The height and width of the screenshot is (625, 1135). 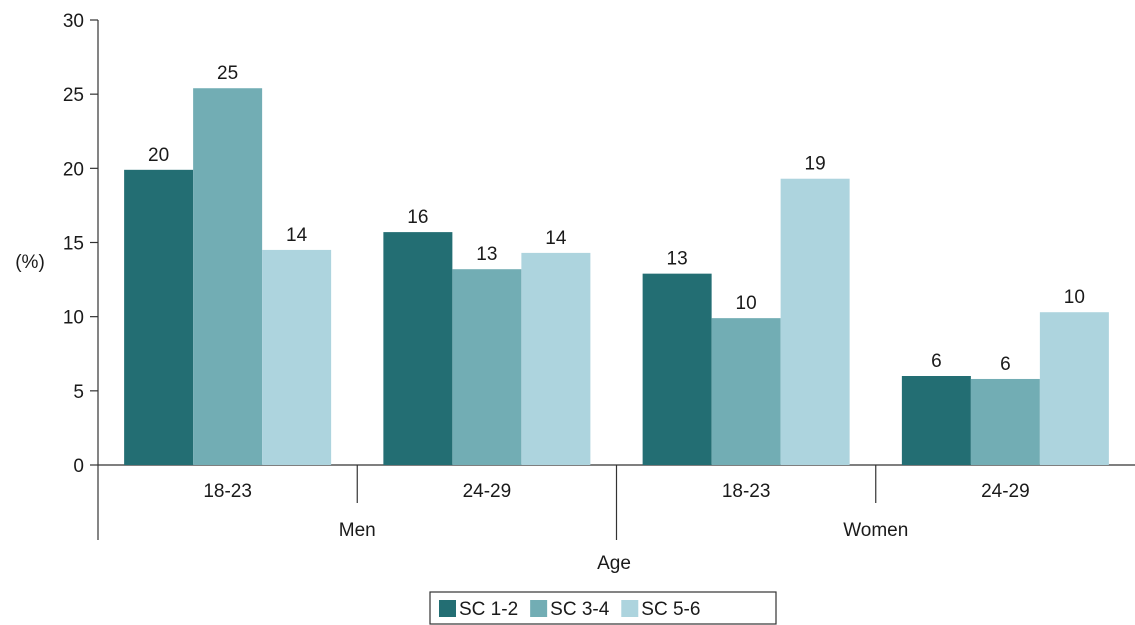 What do you see at coordinates (616, 502) in the screenshot?
I see `x-axis: 18-23 24-29 18-23 24-29 Men Women` at bounding box center [616, 502].